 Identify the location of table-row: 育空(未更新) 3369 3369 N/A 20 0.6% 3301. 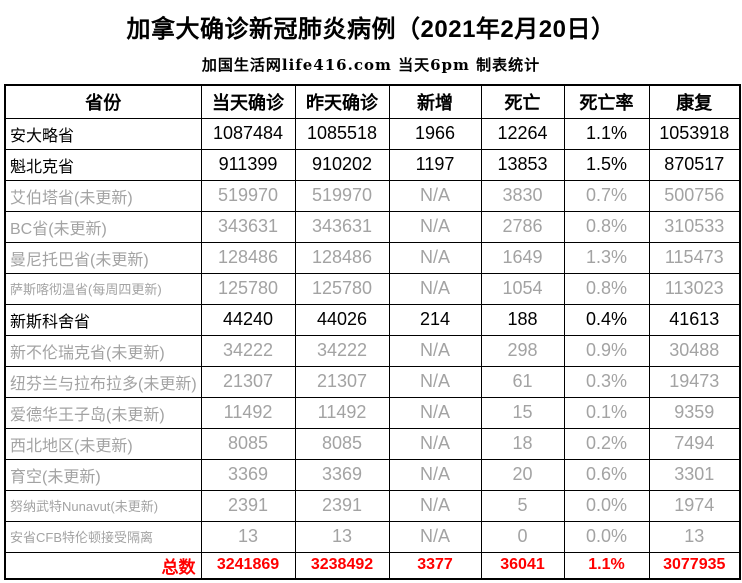
(372, 474).